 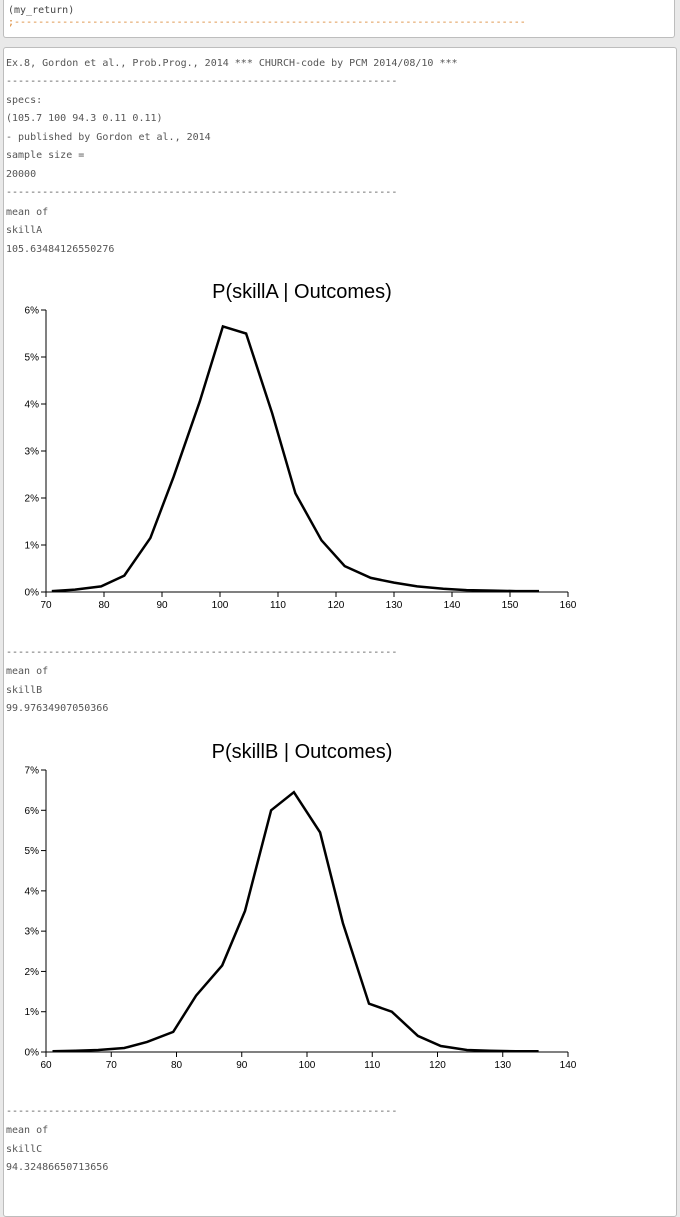 What do you see at coordinates (24, 1149) in the screenshot?
I see `variable-name: skillC` at bounding box center [24, 1149].